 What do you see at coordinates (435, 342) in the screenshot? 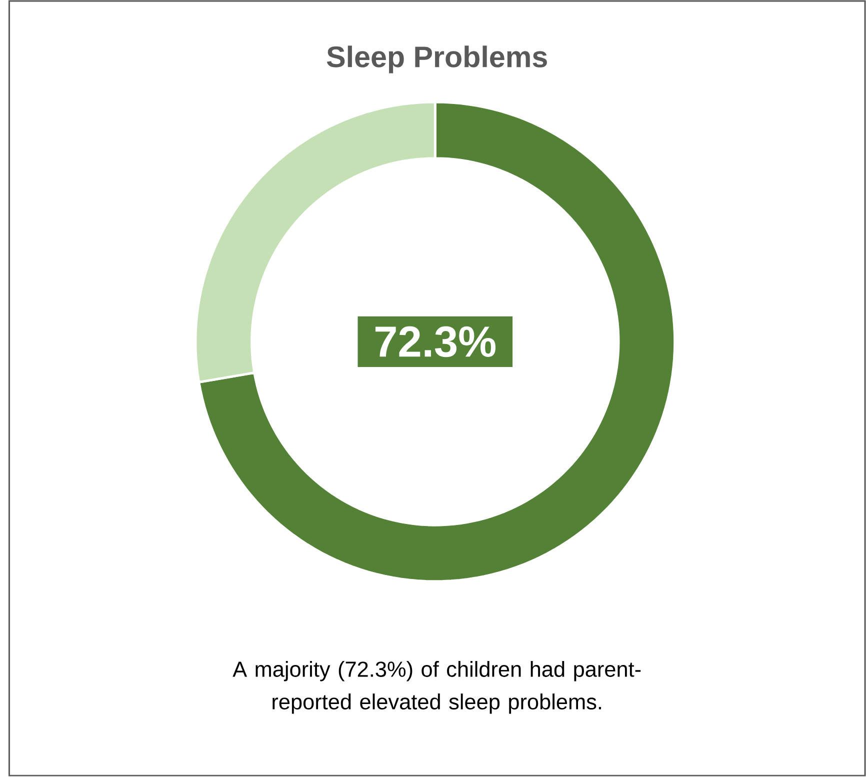
I see `data-label: 72.3%` at bounding box center [435, 342].